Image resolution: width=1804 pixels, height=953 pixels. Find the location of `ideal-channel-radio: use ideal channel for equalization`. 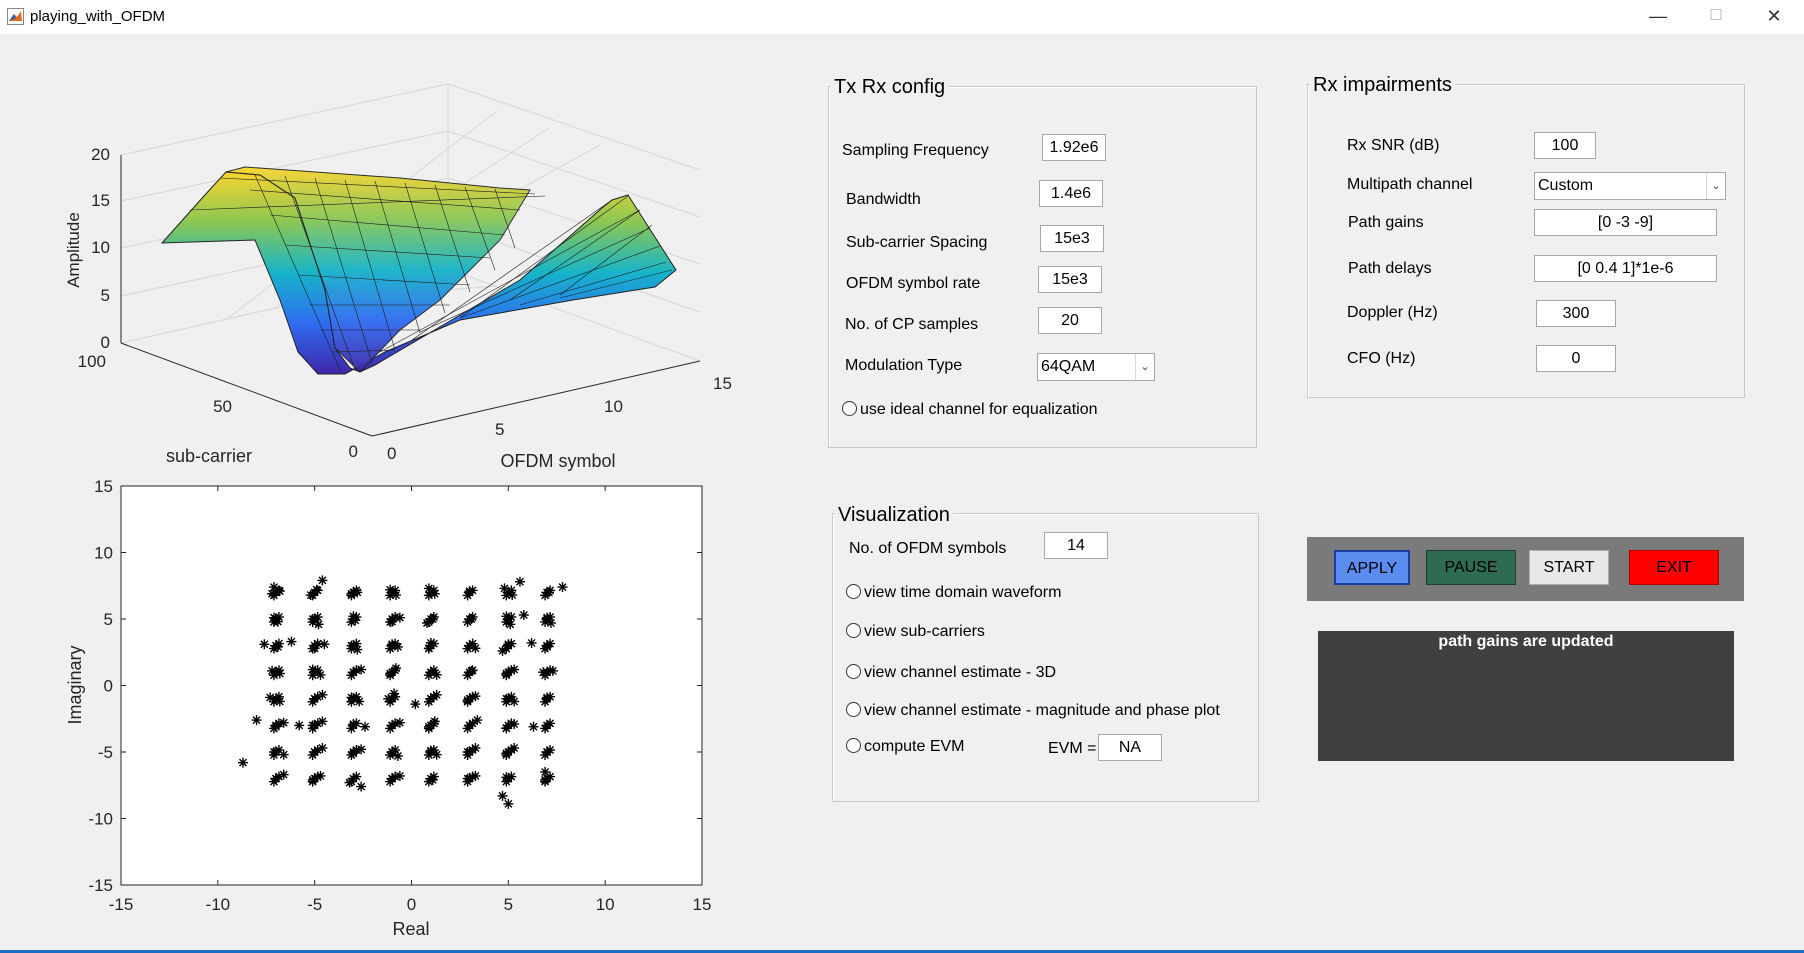

ideal-channel-radio: use ideal channel for equalization is located at coordinates (970, 410).